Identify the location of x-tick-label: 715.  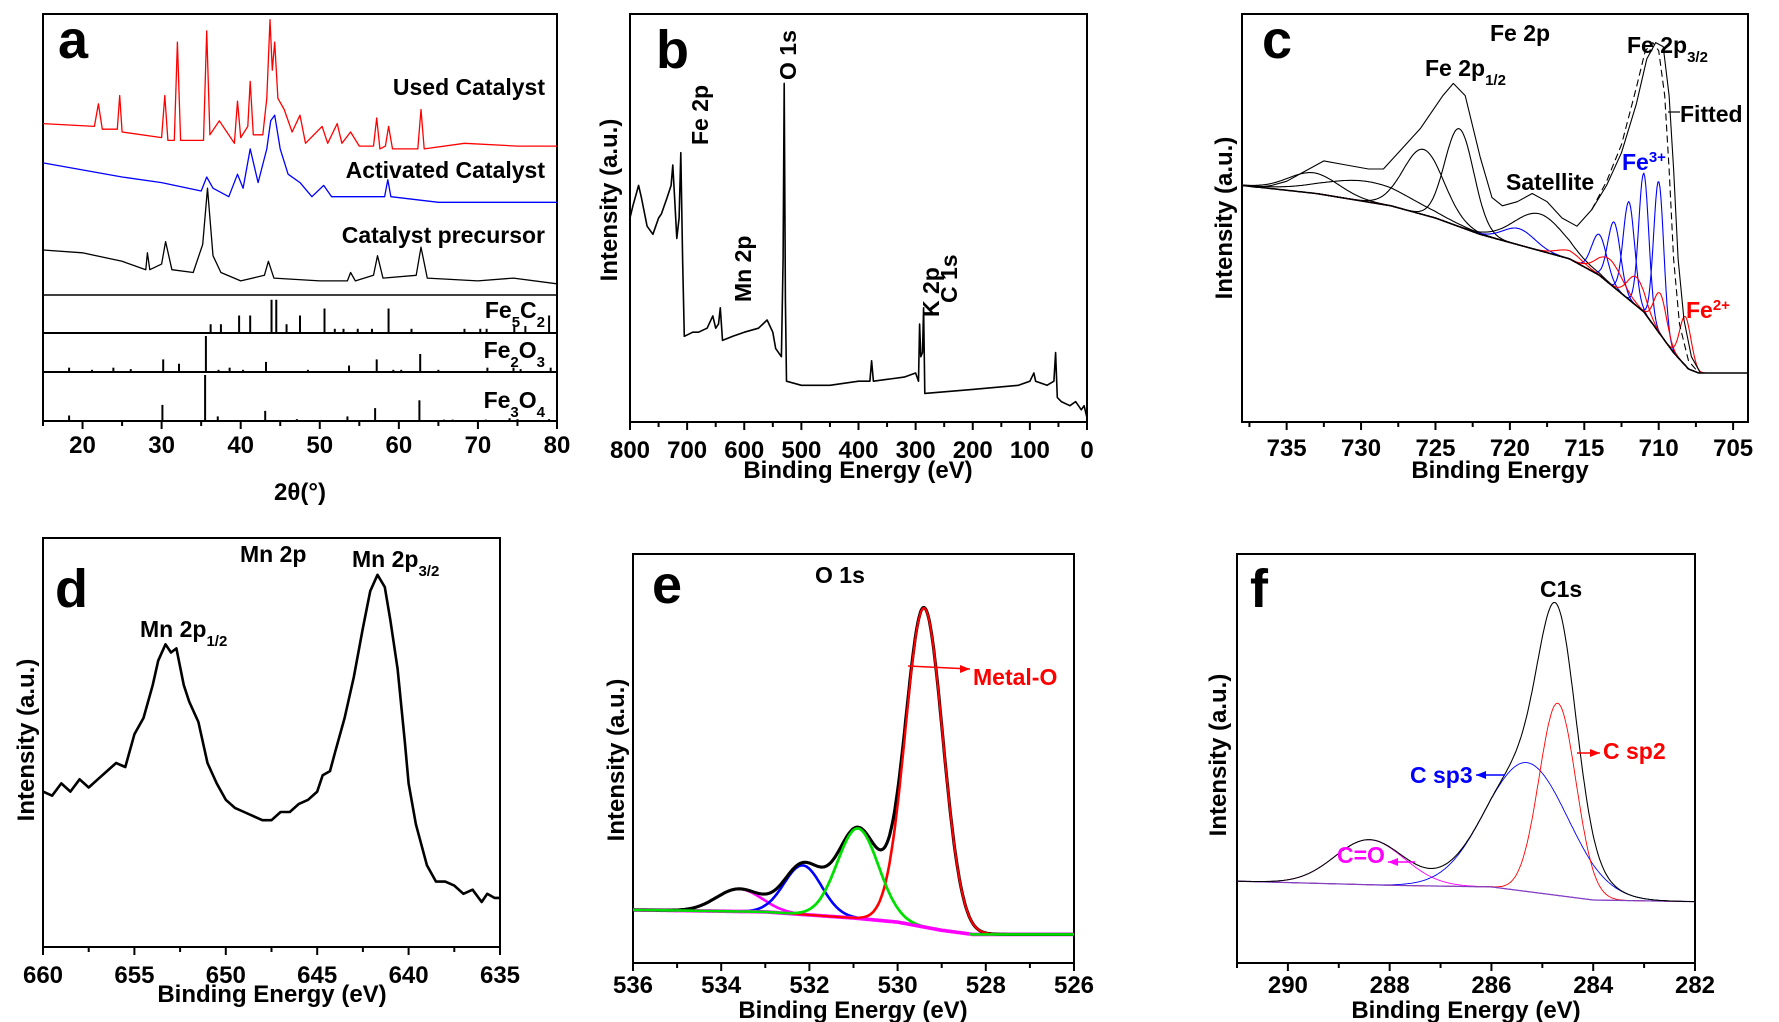
(1584, 448).